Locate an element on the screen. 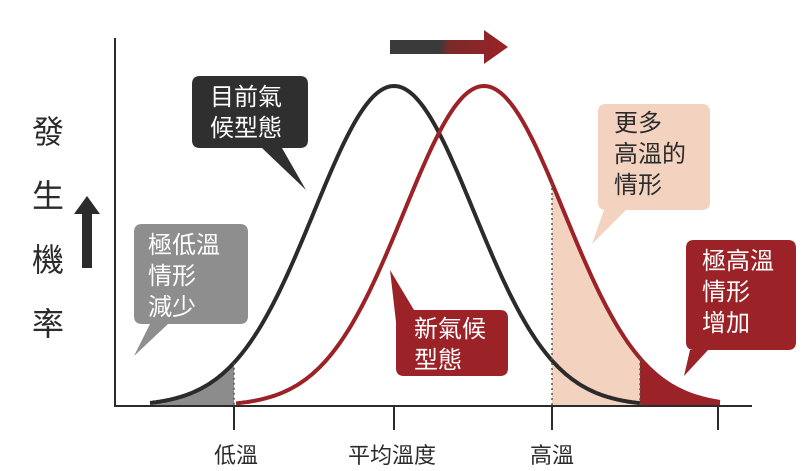 The image size is (803, 471). callout-extreme-high-text: 極高溫 情形 增加 is located at coordinates (738, 292).